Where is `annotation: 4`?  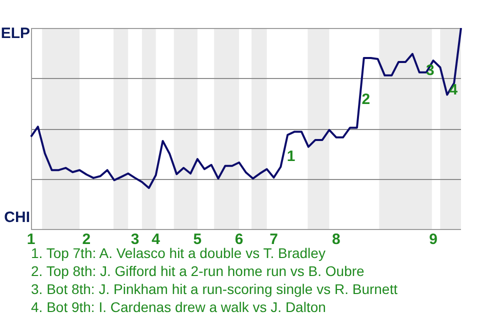 annotation: 4 is located at coordinates (453, 89).